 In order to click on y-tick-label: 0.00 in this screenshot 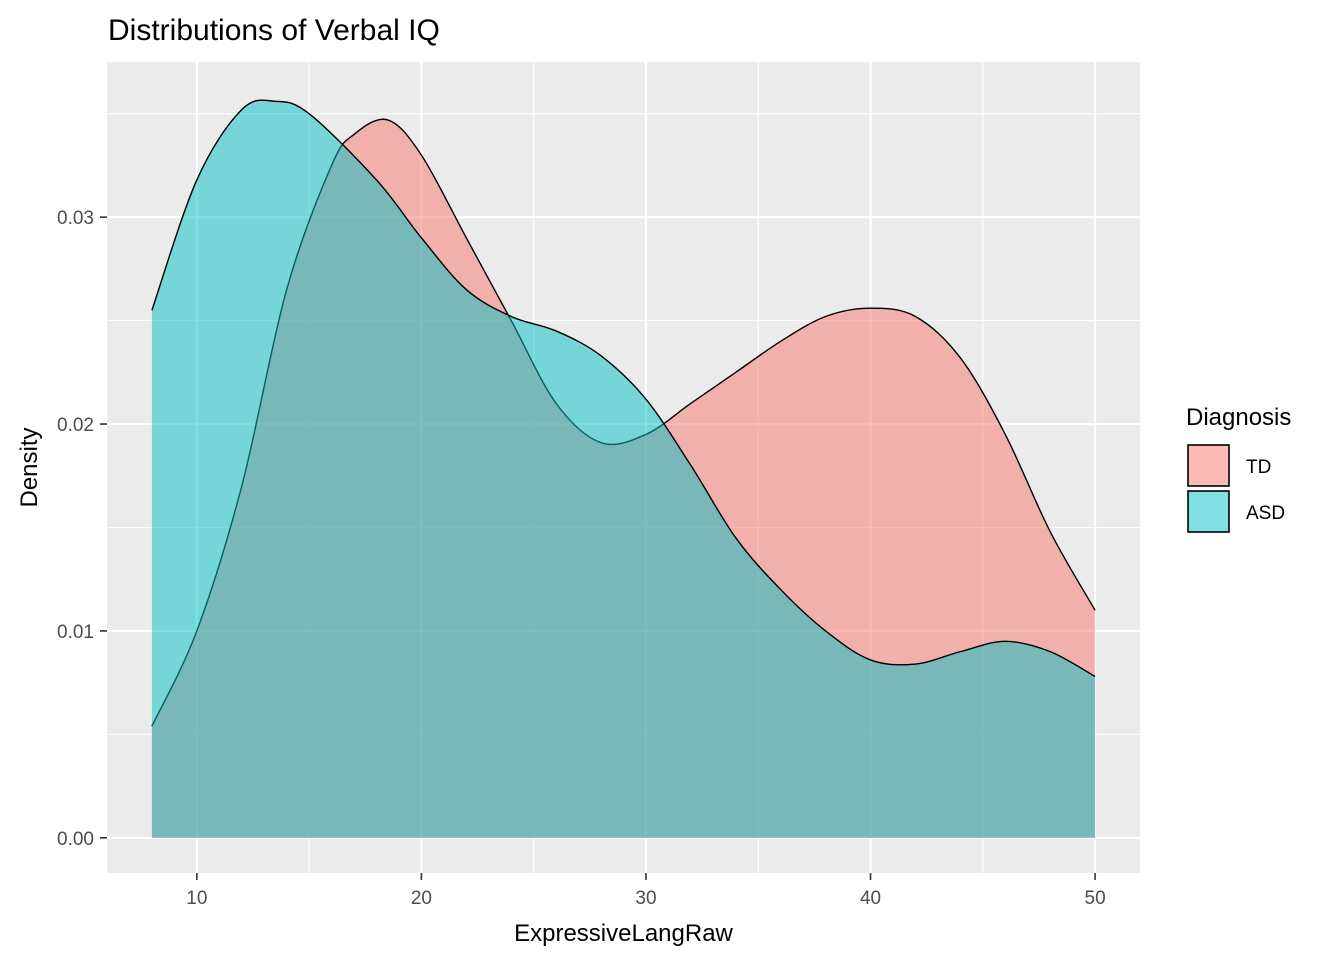, I will do `click(75, 839)`.